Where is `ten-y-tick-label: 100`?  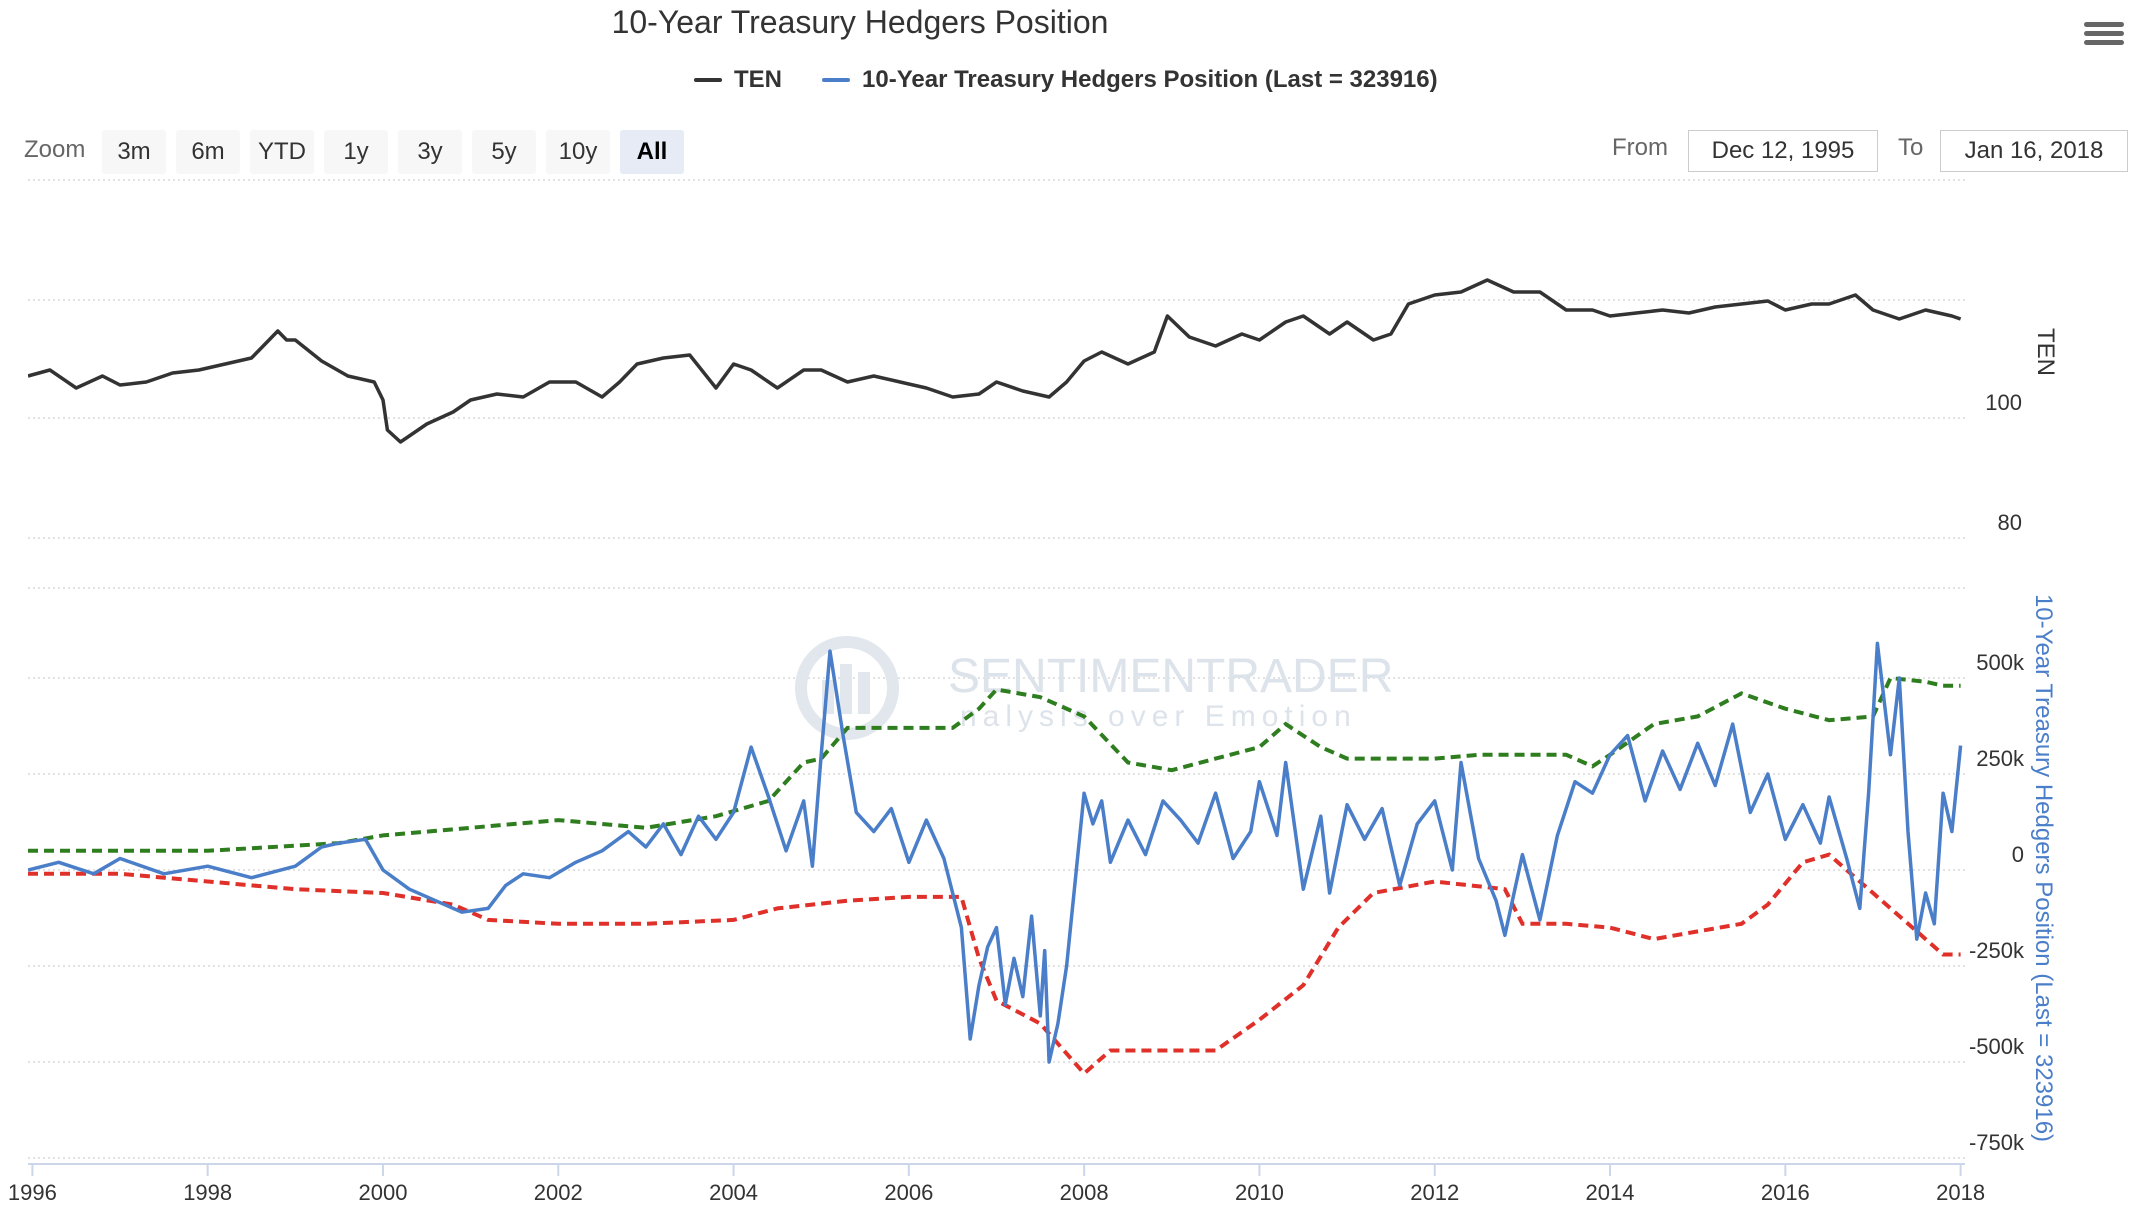 ten-y-tick-label: 100 is located at coordinates (2003, 402).